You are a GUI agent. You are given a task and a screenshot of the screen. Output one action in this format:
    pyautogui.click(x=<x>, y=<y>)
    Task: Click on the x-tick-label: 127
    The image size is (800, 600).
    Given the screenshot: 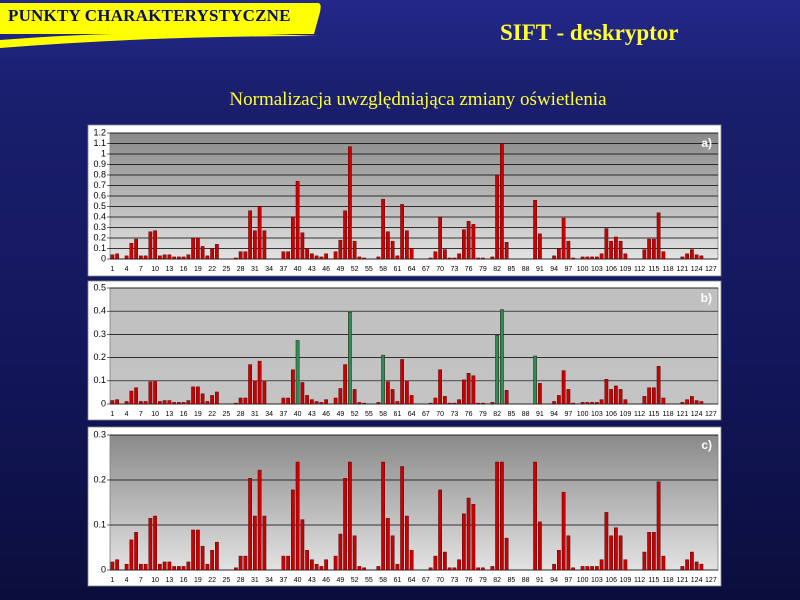 What is the action you would take?
    pyautogui.click(x=711, y=580)
    